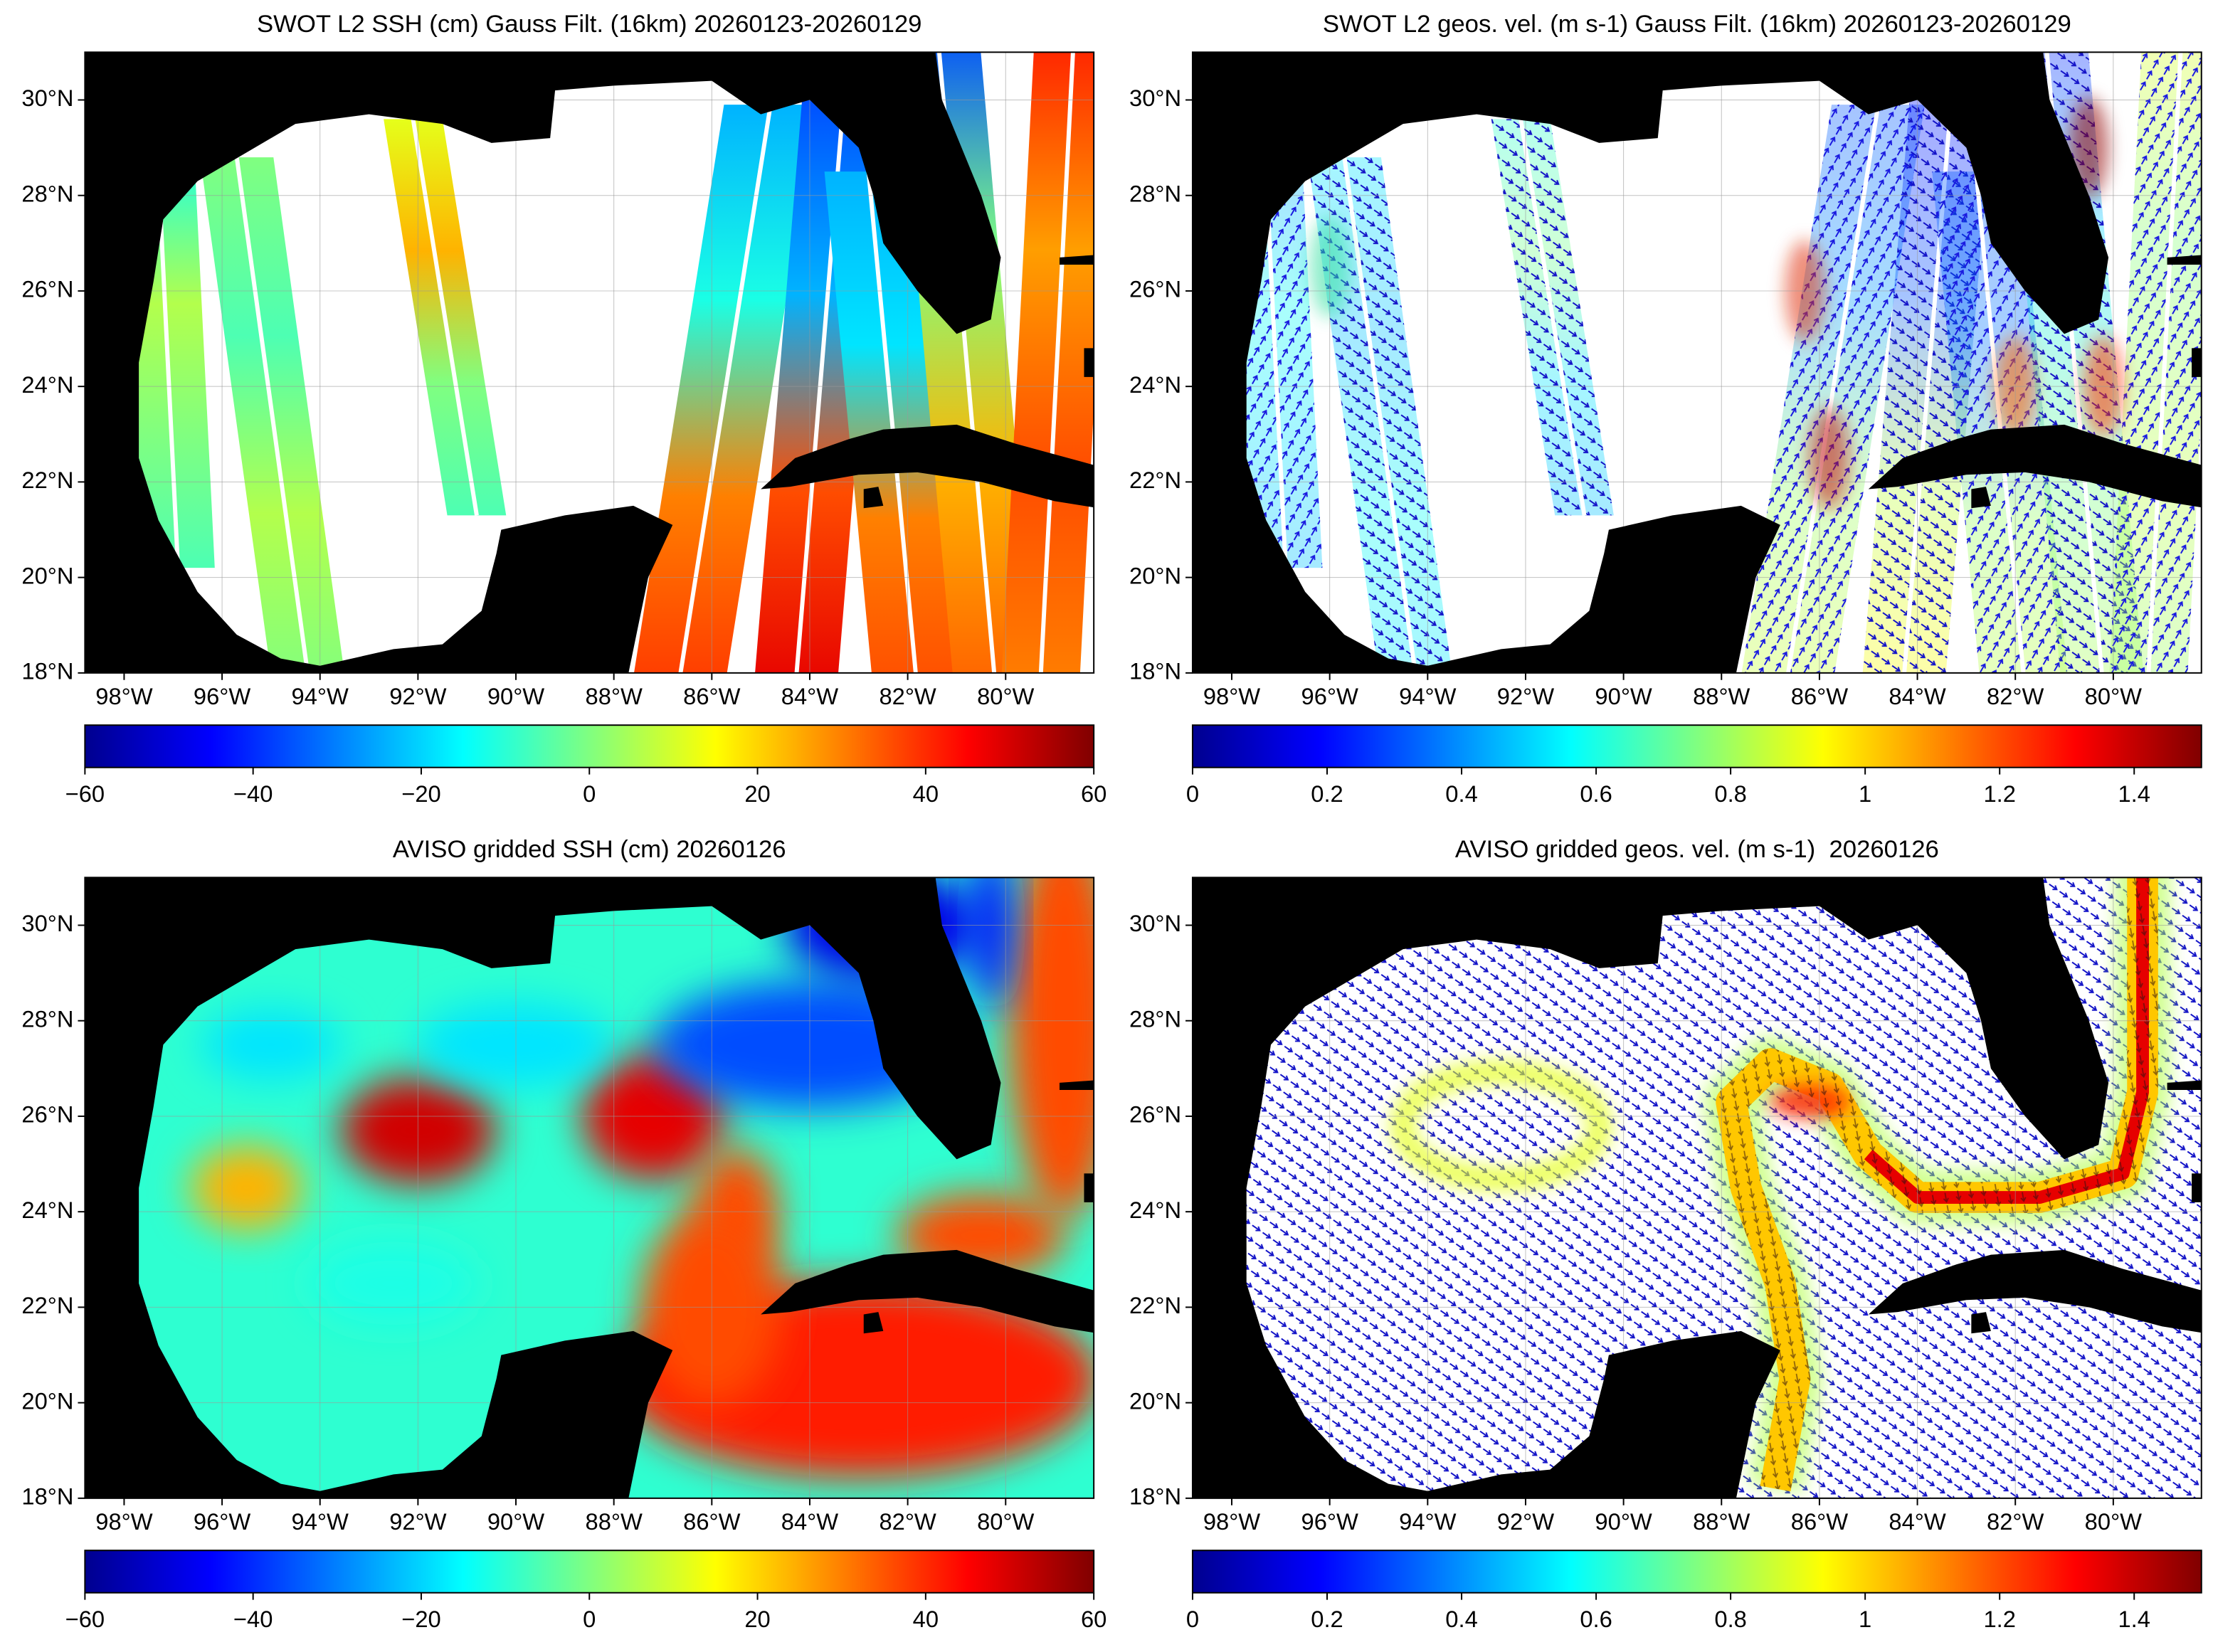 Image resolution: width=2213 pixels, height=1652 pixels. I want to click on colorbar-tick-label: 40, so click(926, 793).